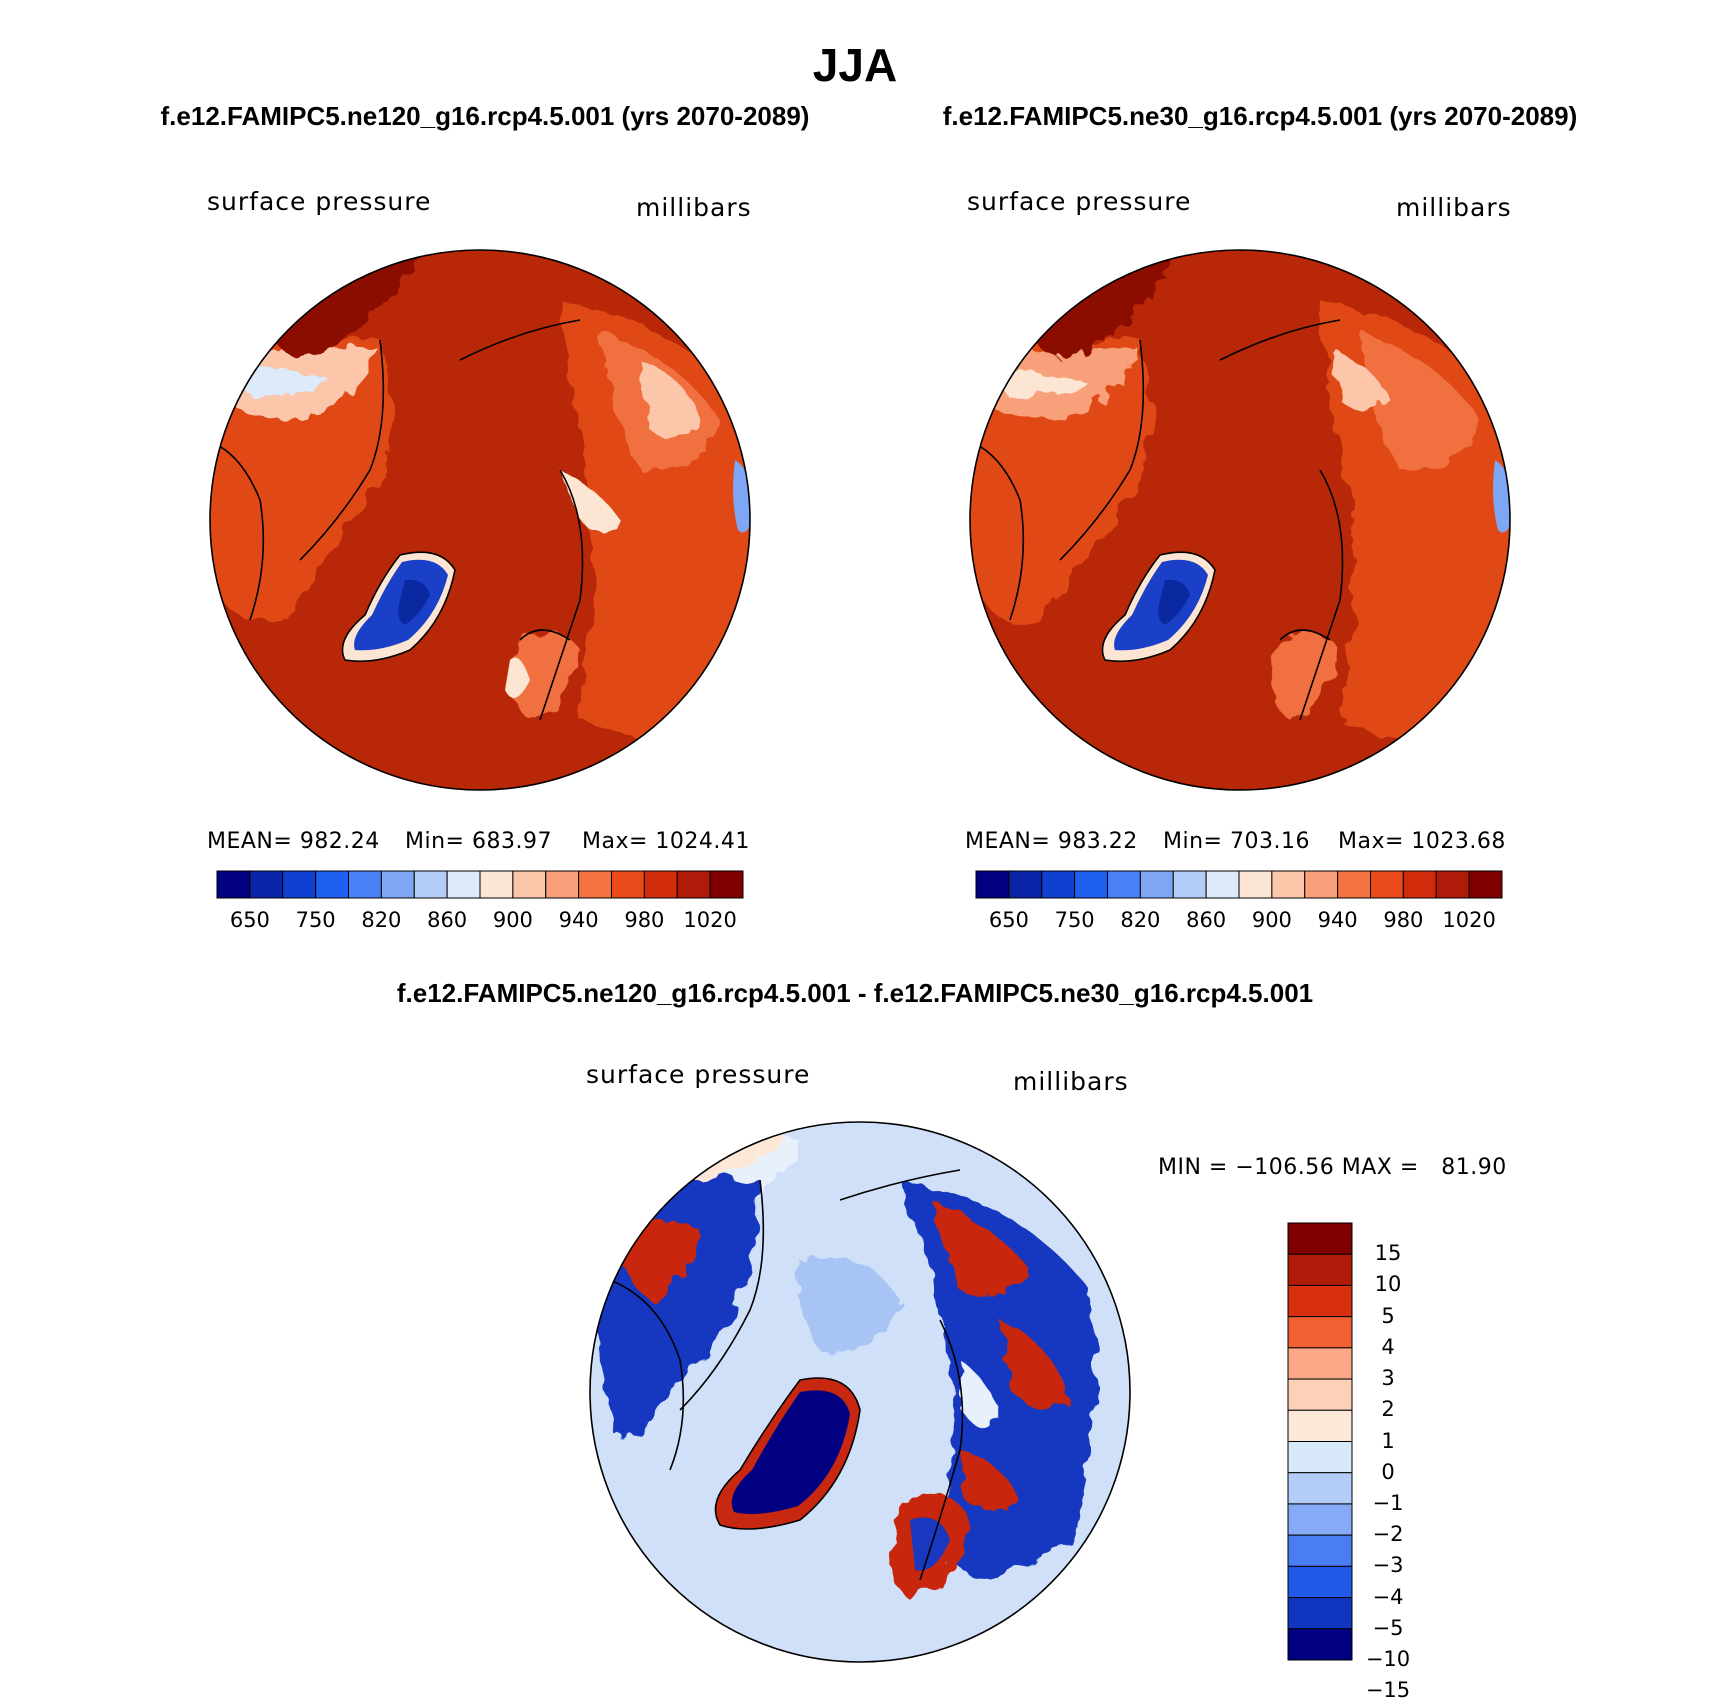 The image size is (1710, 1702). What do you see at coordinates (1388, 1346) in the screenshot?
I see `colorbar-tick-label: 4` at bounding box center [1388, 1346].